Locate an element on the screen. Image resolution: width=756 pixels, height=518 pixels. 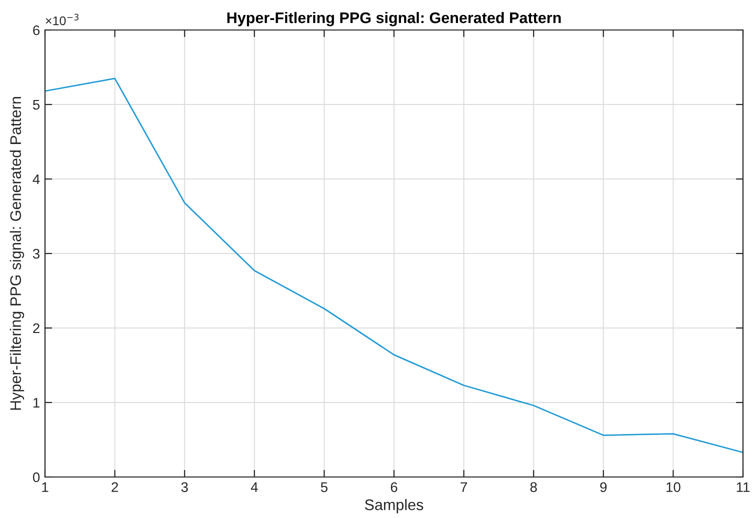
y-tick-label: 0 is located at coordinates (36, 477).